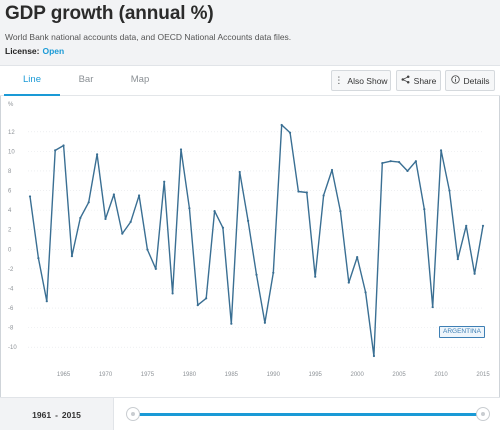 The width and height of the screenshot is (500, 430). Describe the element at coordinates (10, 211) in the screenshot. I see `y-tick-label: 4` at that location.